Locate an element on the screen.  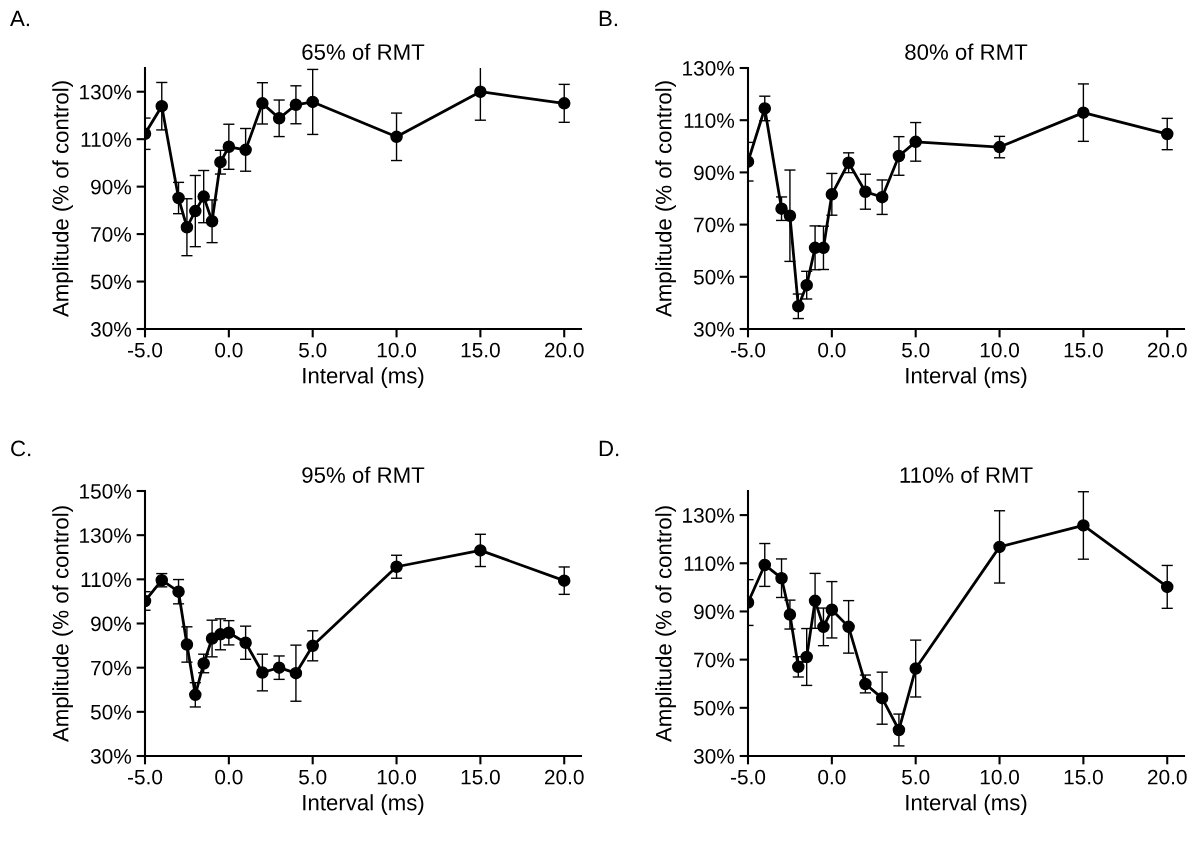
text: B. is located at coordinates (608, 18).